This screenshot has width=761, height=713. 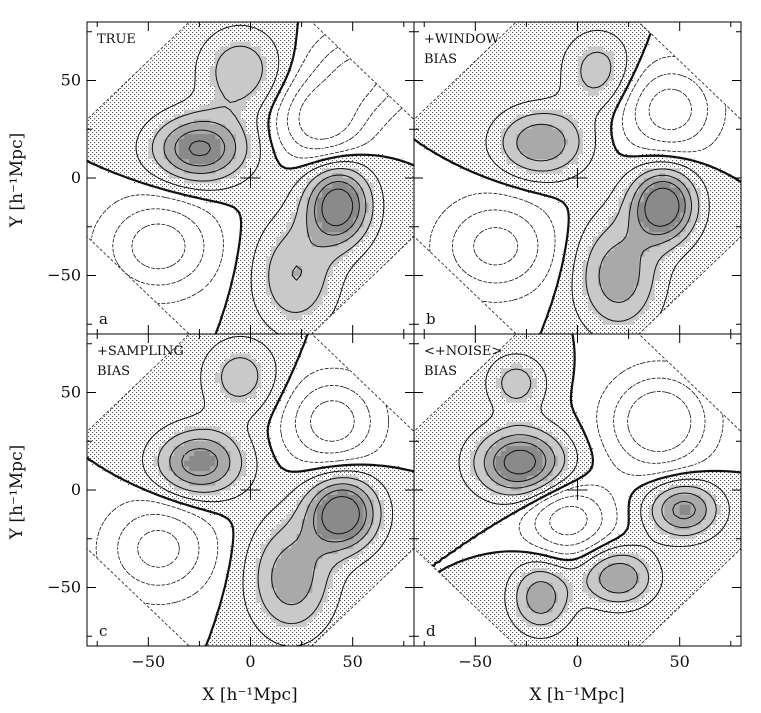 I want to click on panel-d-origin-cross, so click(x=577, y=490).